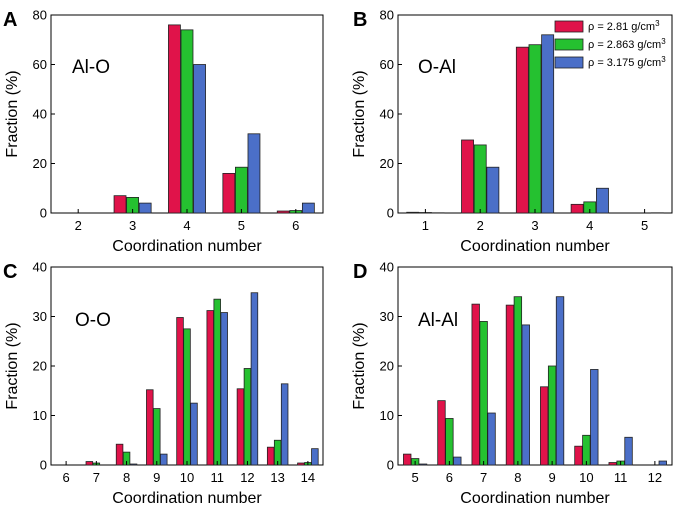 This screenshot has height=509, width=699. What do you see at coordinates (552, 477) in the screenshot?
I see `x-tick-label: 9` at bounding box center [552, 477].